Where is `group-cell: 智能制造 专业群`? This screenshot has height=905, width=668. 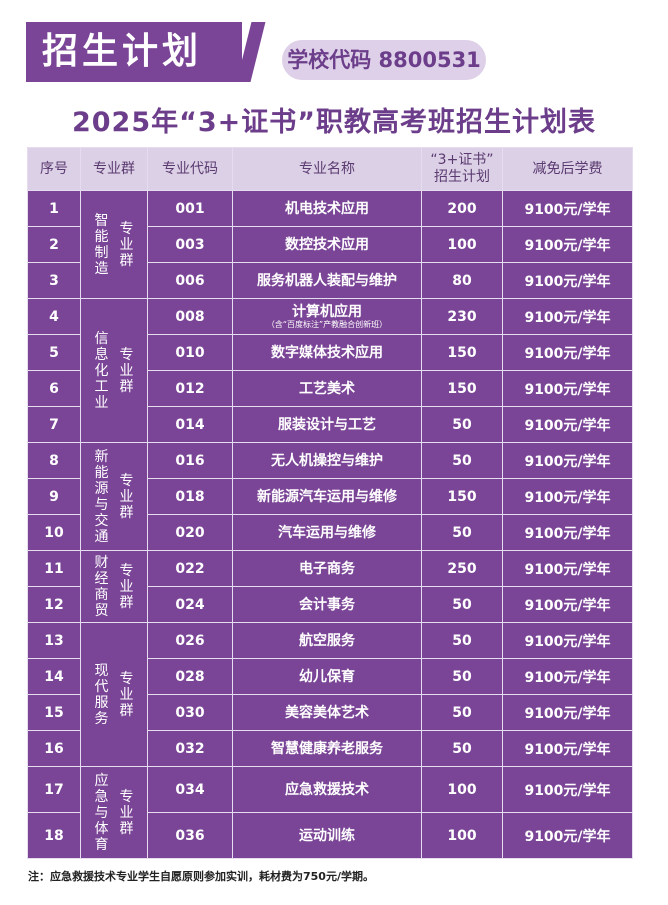
group-cell: 智能制造 专业群 is located at coordinates (114, 244).